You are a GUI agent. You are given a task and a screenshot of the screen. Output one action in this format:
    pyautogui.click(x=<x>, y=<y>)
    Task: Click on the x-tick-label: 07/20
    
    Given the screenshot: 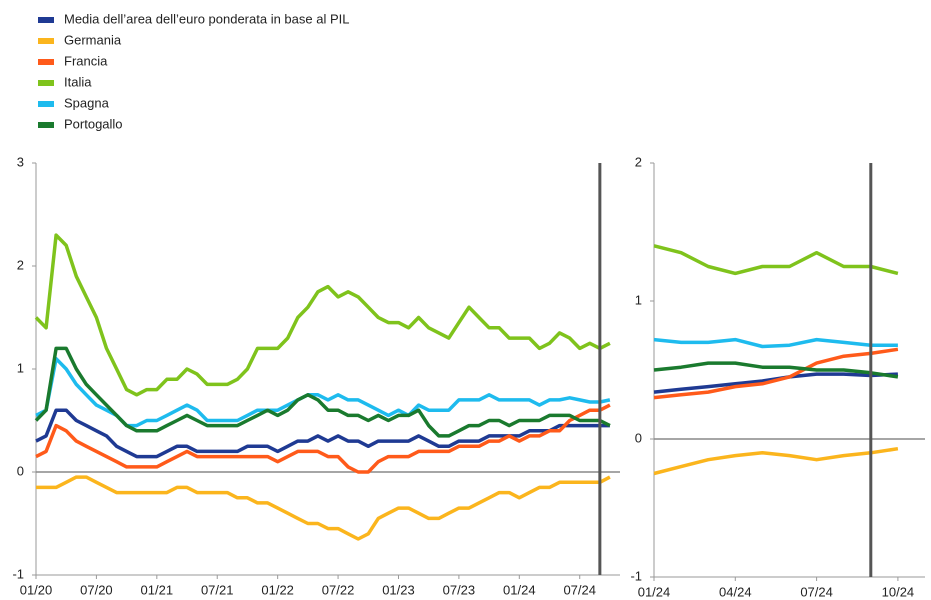 What is the action you would take?
    pyautogui.click(x=96, y=589)
    